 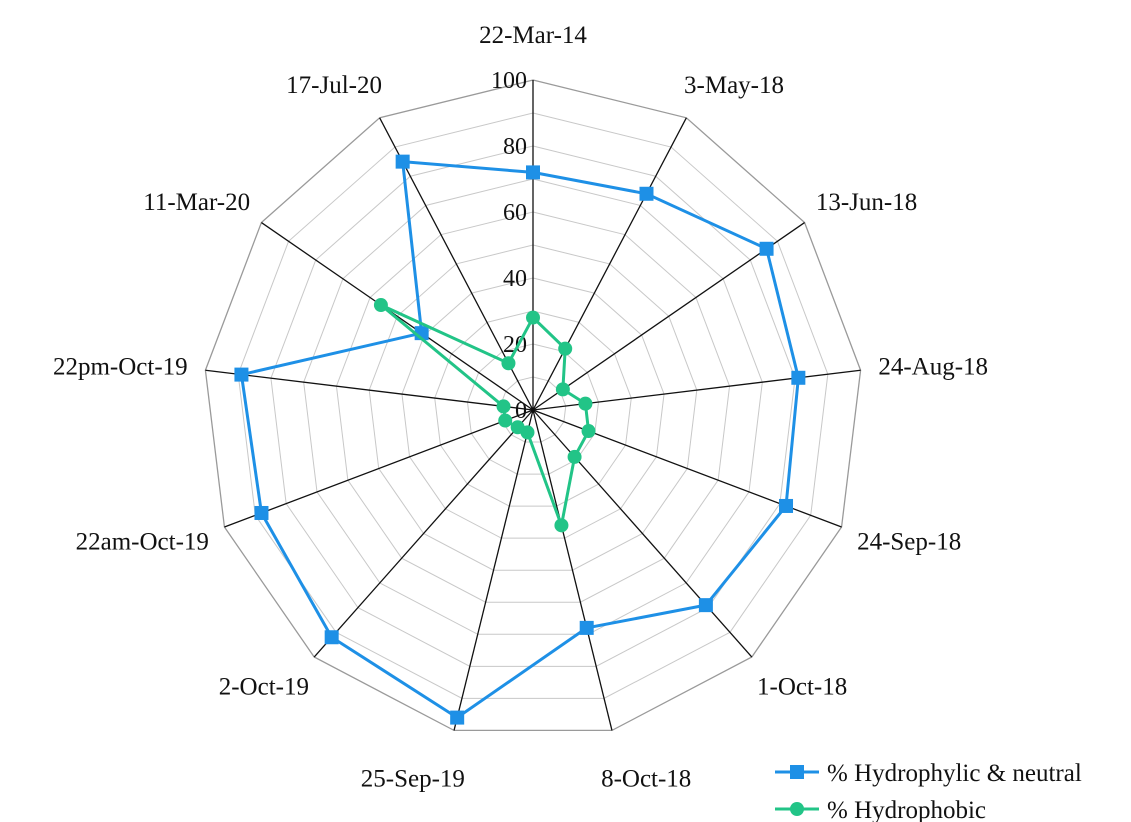 What do you see at coordinates (521, 411) in the screenshot?
I see `tick-label-0: 0` at bounding box center [521, 411].